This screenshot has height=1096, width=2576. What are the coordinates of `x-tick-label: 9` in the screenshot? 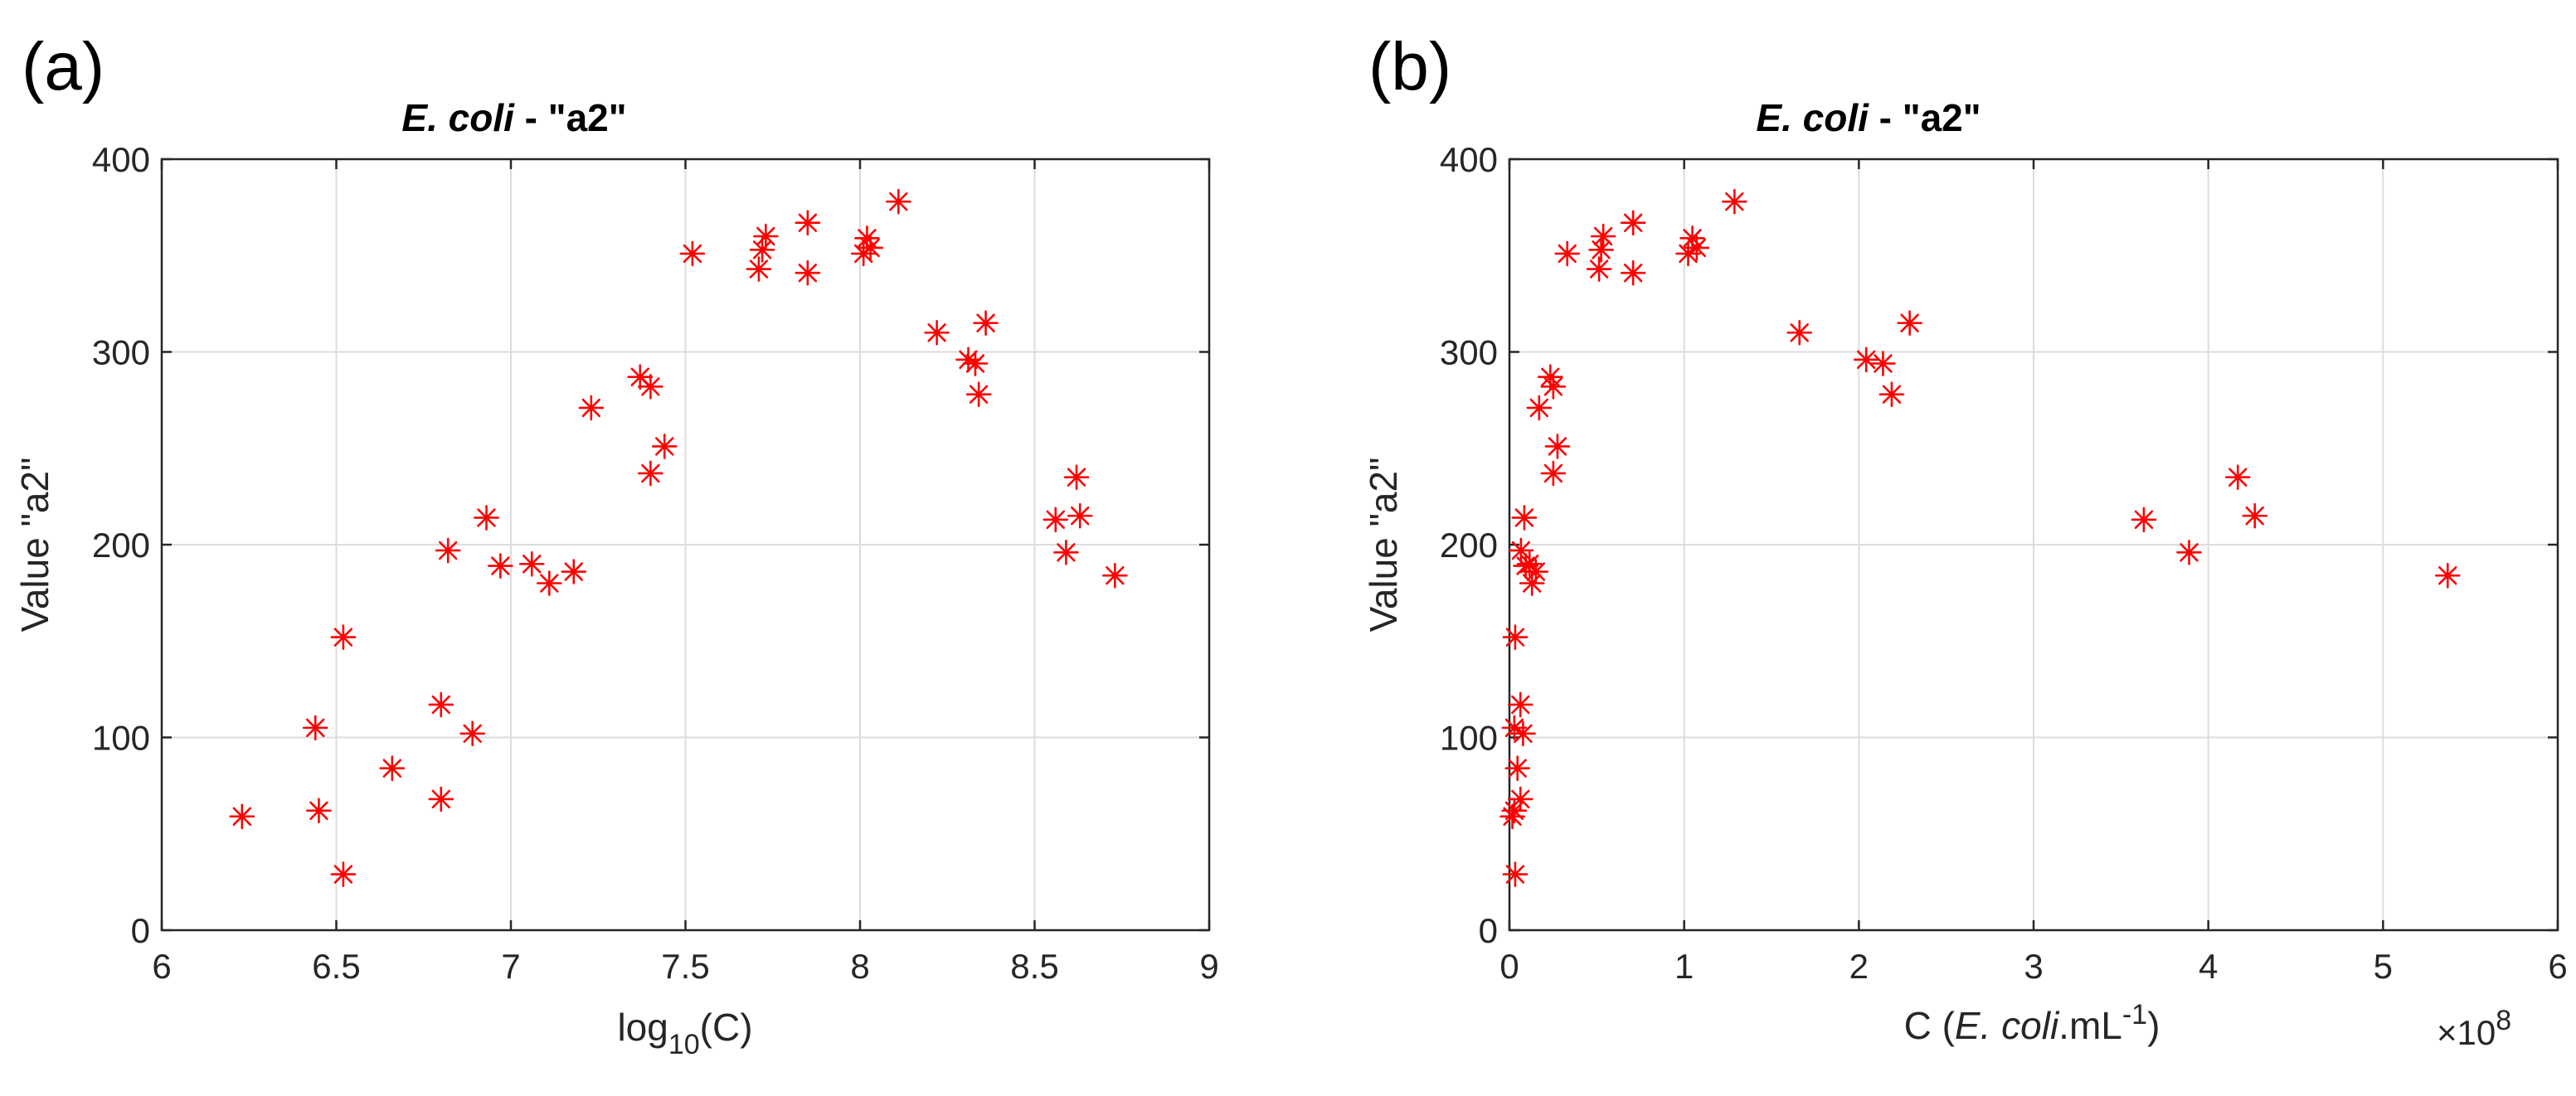 It's located at (1209, 966).